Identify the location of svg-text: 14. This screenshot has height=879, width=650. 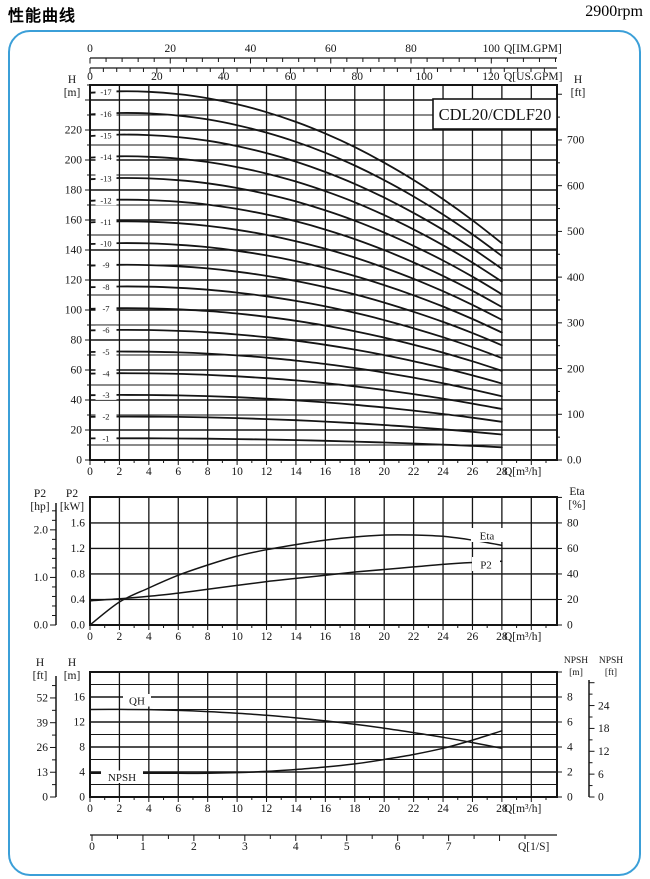
(296, 472).